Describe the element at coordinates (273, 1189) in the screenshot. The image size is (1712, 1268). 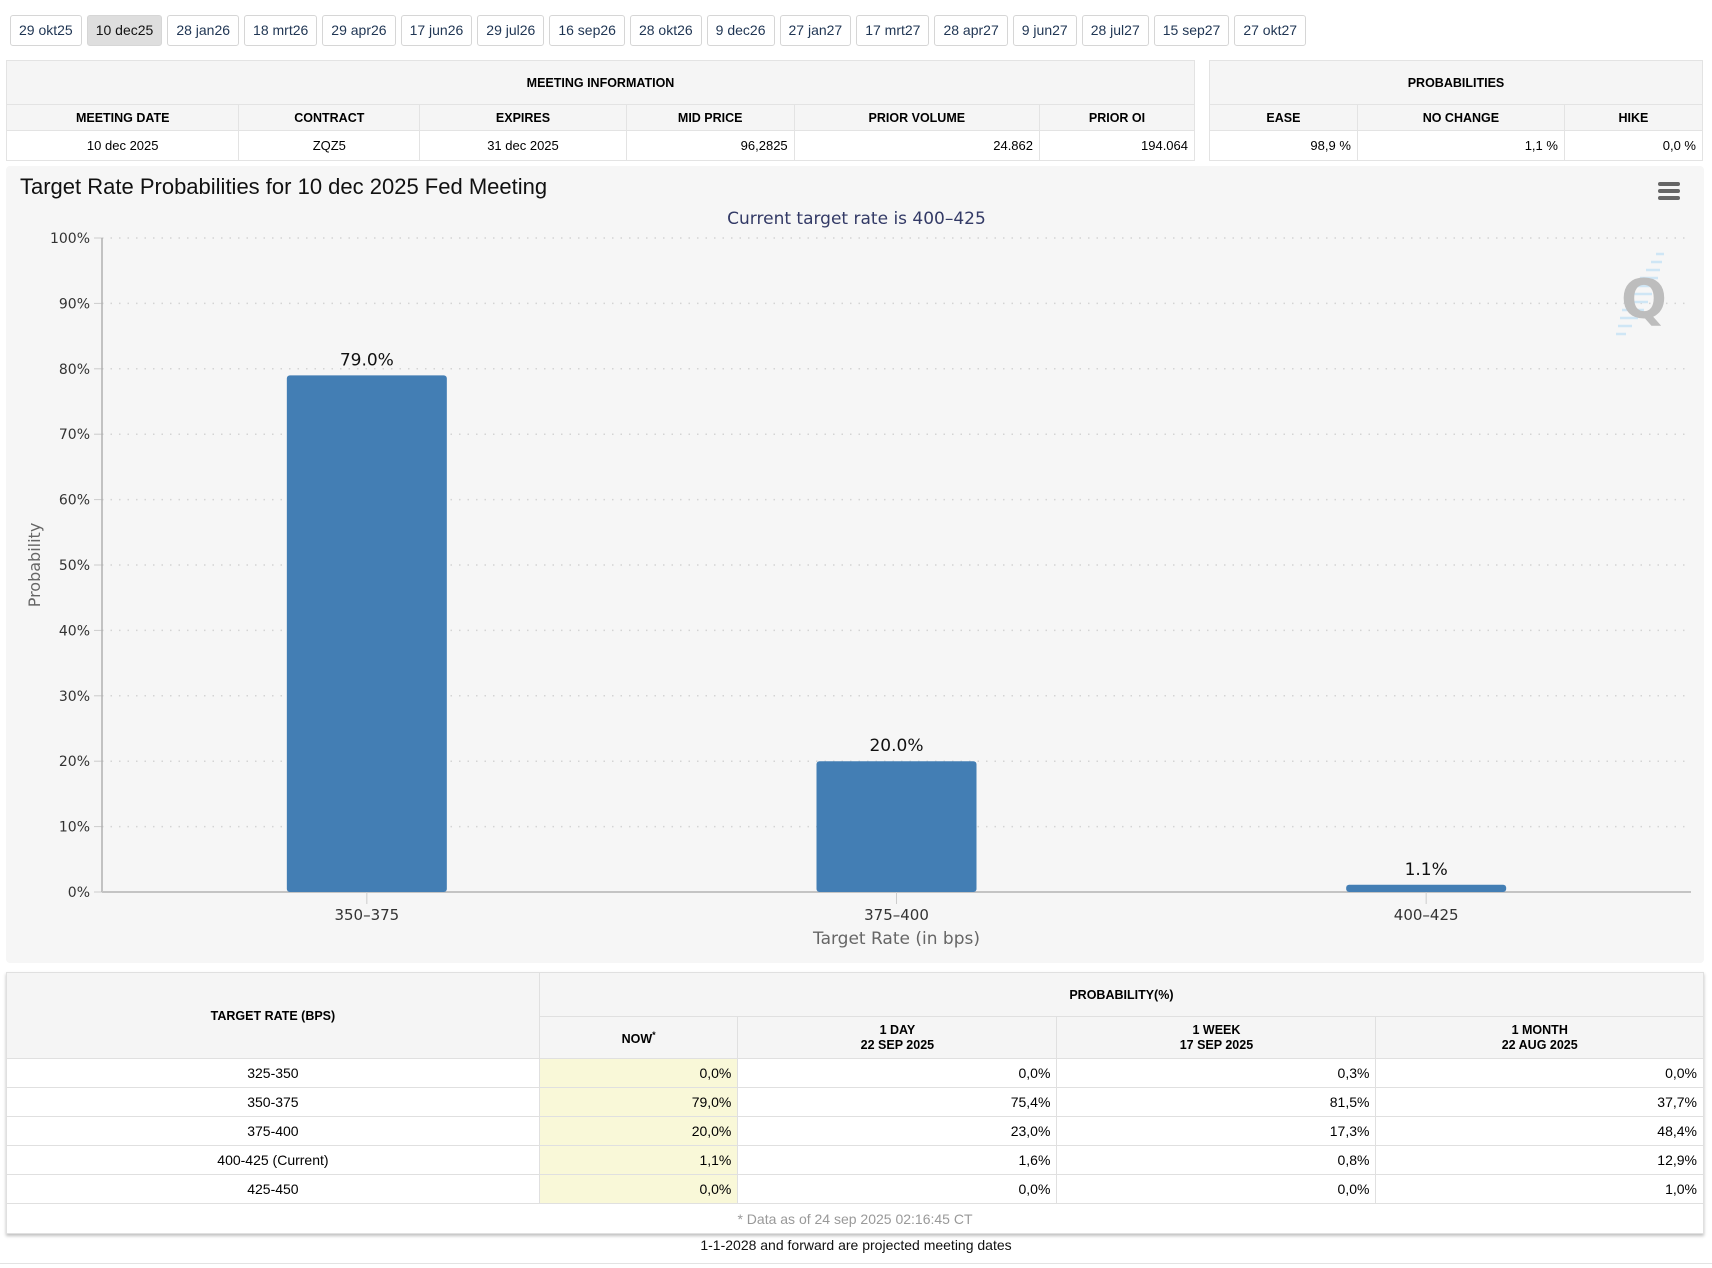
I see `target-rate-cell: 425-450` at that location.